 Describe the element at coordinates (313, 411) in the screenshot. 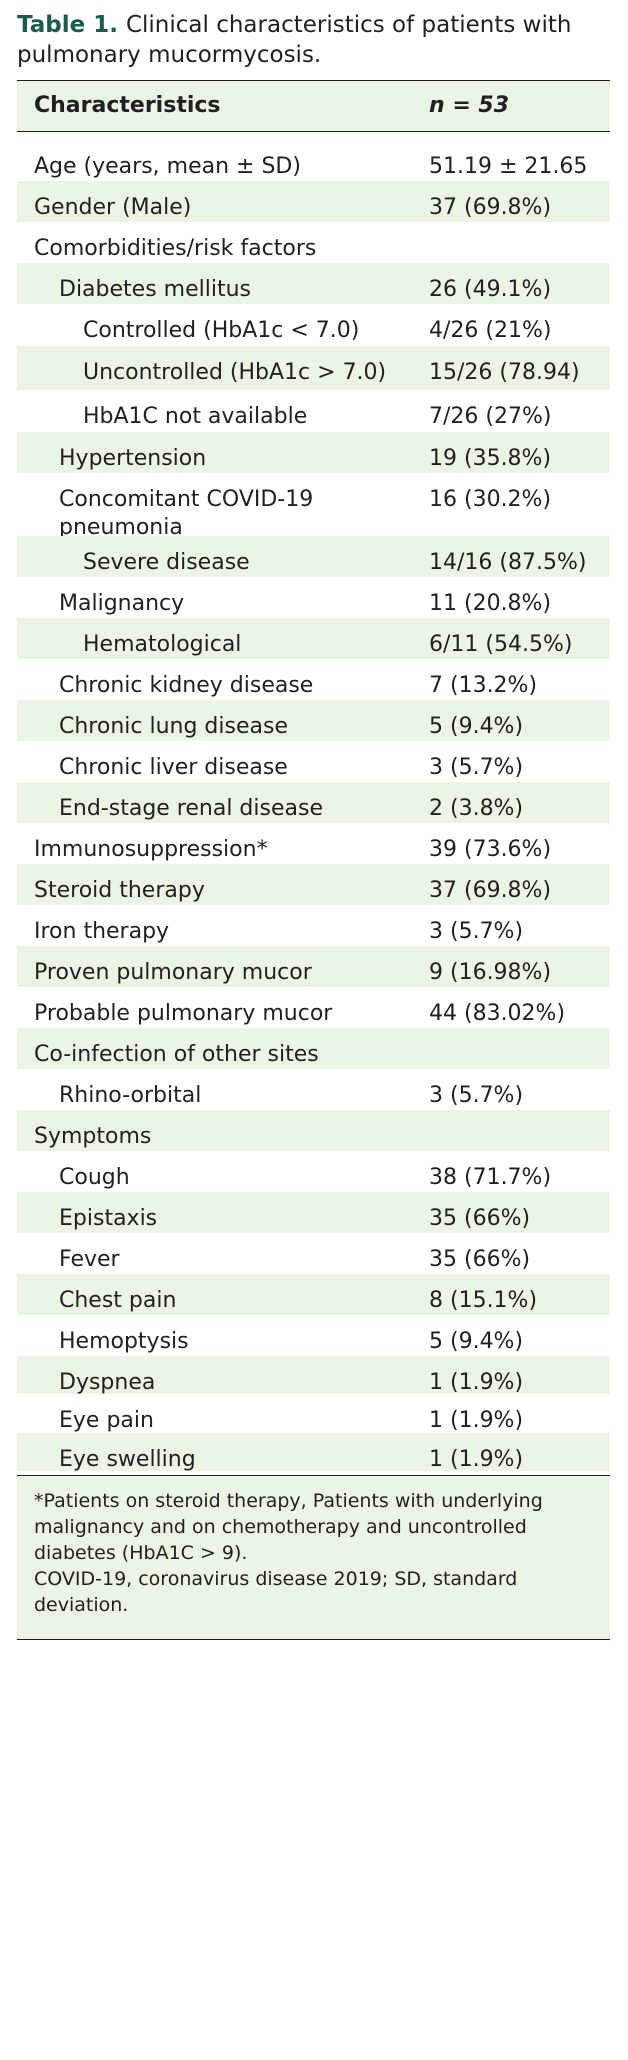

I see `table-row: HbA1C not available 7/26 (27%)` at that location.